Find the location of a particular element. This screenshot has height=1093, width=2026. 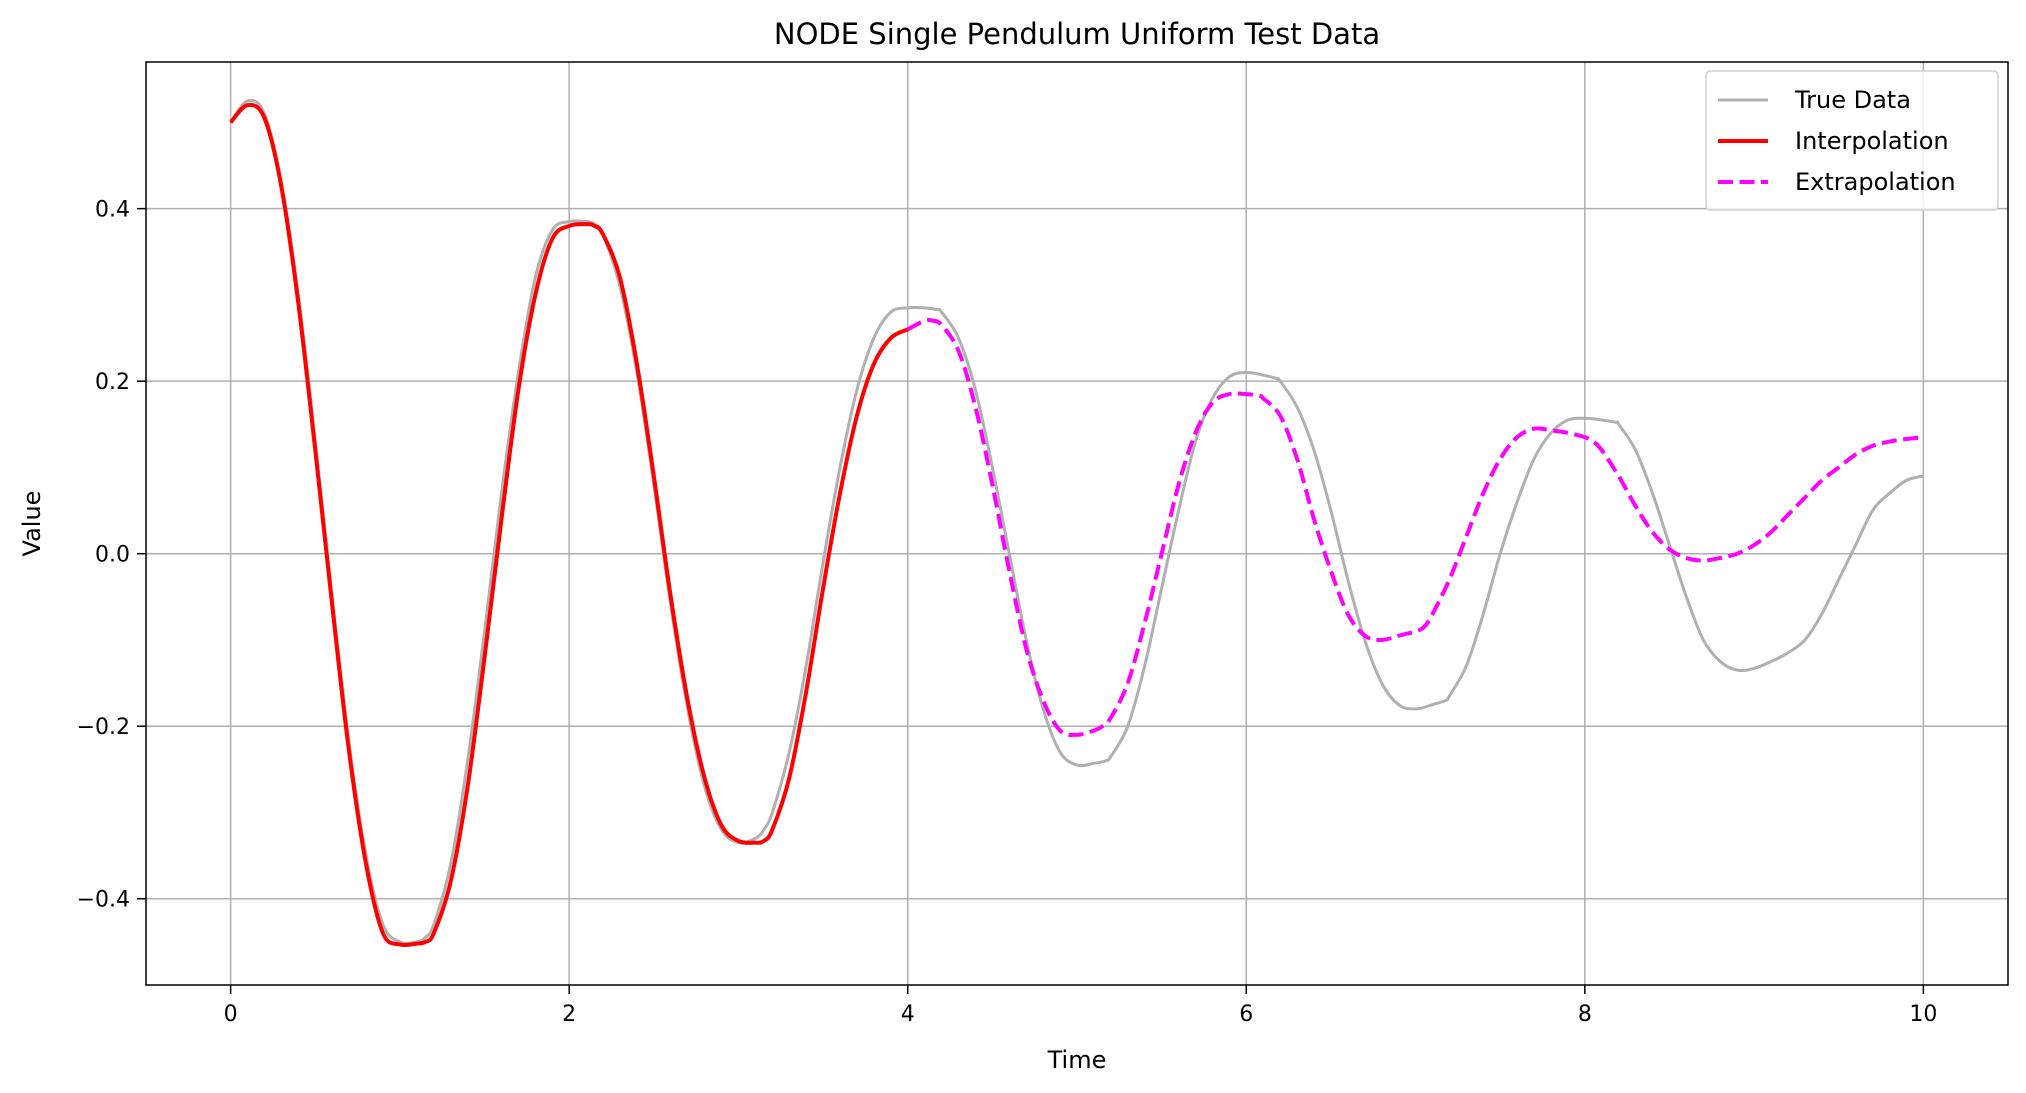

x-tick-label: 8 is located at coordinates (1585, 1014).